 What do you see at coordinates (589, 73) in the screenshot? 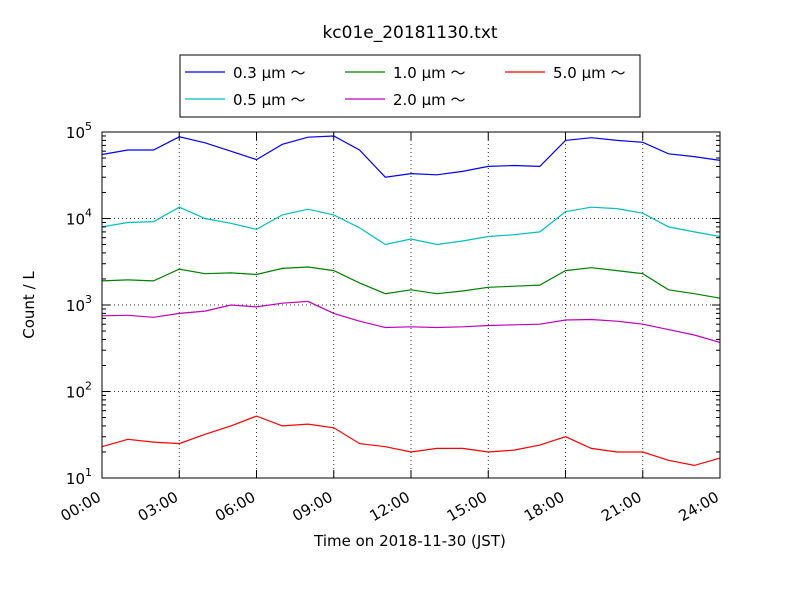
I see `legend-entry: 5.0 μm ～` at bounding box center [589, 73].